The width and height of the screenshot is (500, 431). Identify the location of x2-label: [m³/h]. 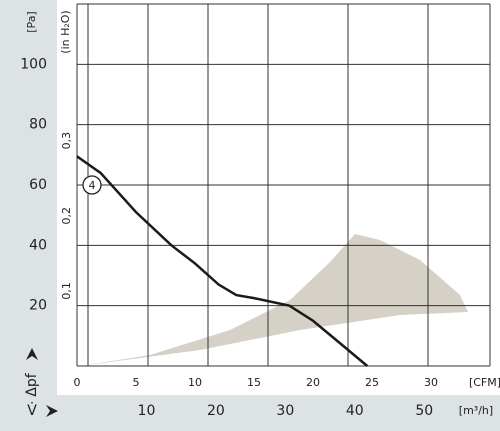
(476, 410).